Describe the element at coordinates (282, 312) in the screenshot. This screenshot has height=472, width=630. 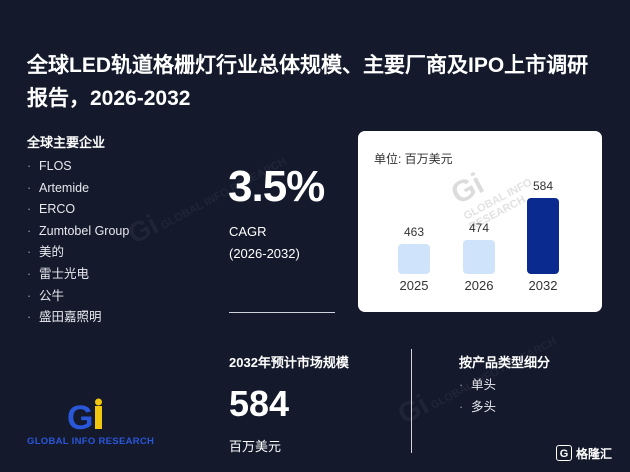
I see `divider` at that location.